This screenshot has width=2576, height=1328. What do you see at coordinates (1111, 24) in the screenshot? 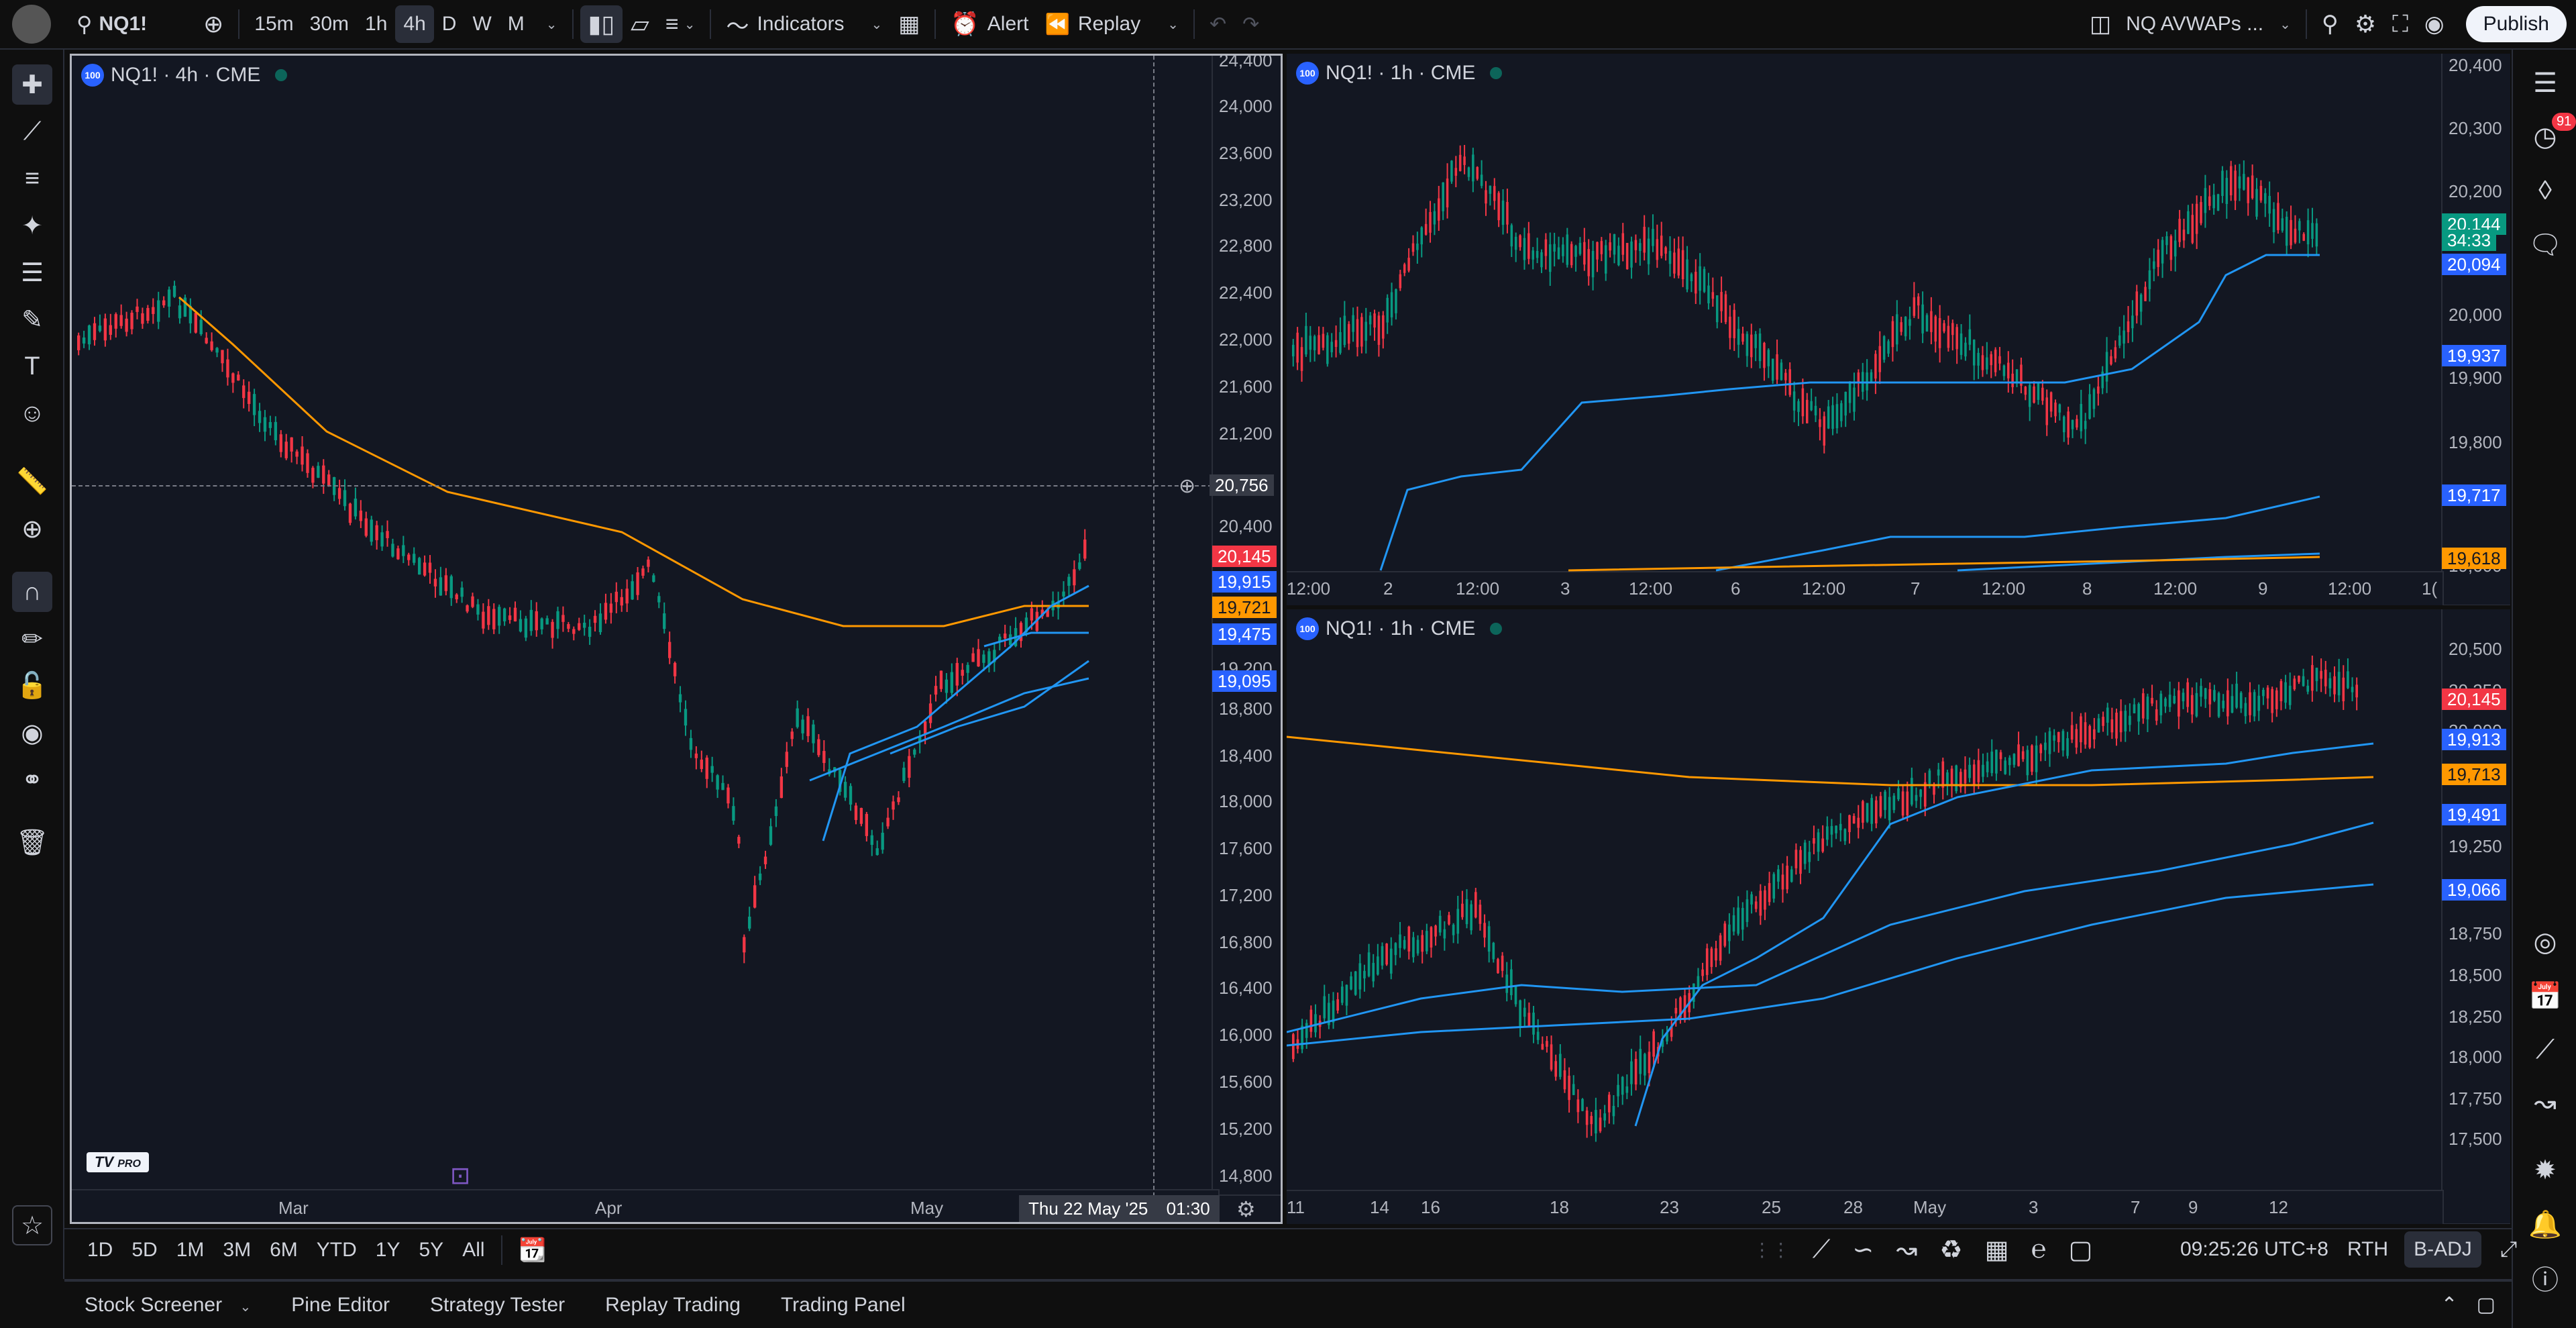
I see `replay-button: ⏪ Replay ⌄` at bounding box center [1111, 24].